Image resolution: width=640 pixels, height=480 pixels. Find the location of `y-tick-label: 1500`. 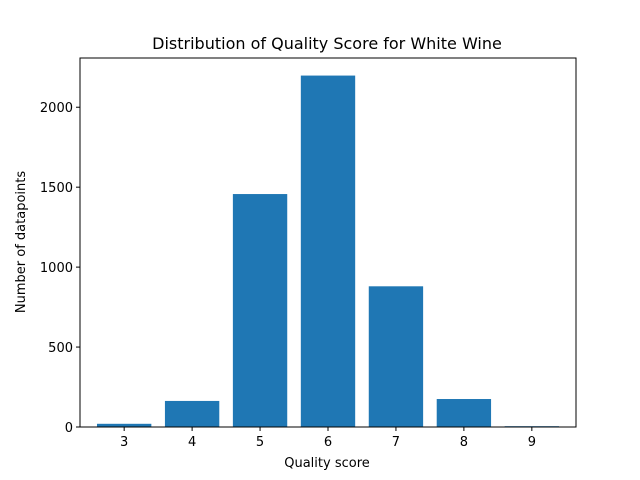

y-tick-label: 1500 is located at coordinates (56, 188).